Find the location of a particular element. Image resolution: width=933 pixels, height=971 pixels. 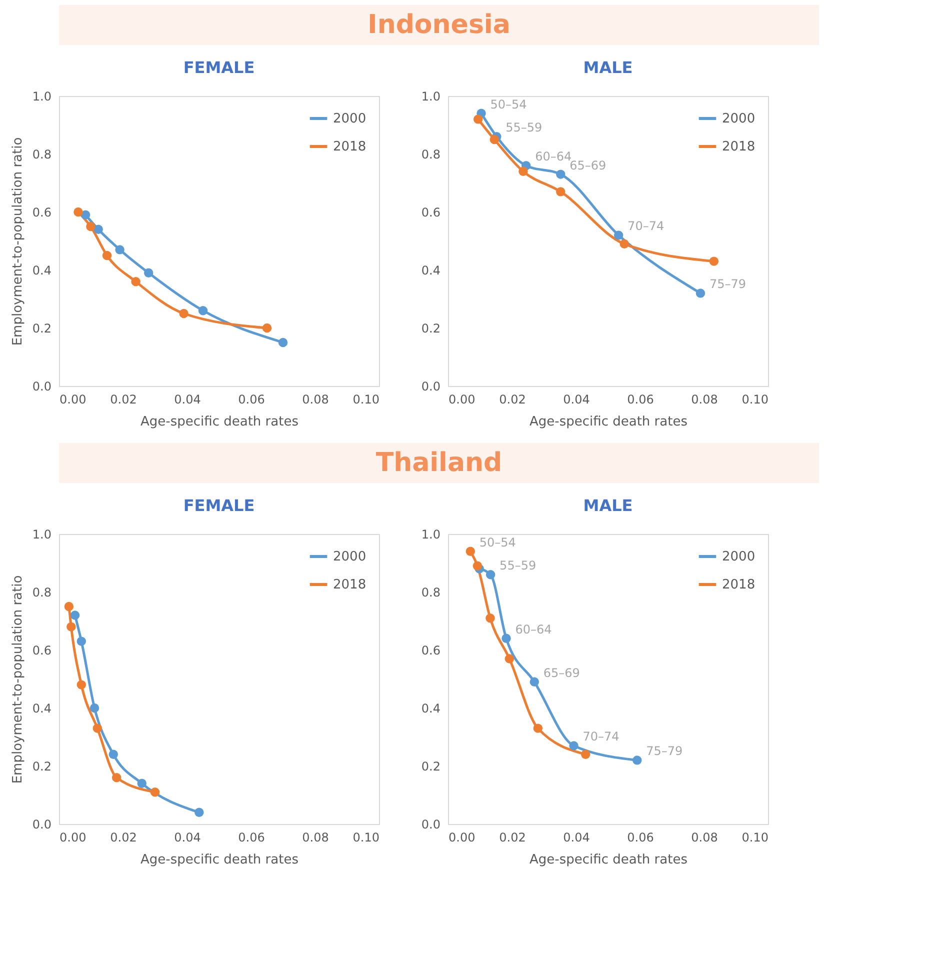

text: Thailand is located at coordinates (439, 463).